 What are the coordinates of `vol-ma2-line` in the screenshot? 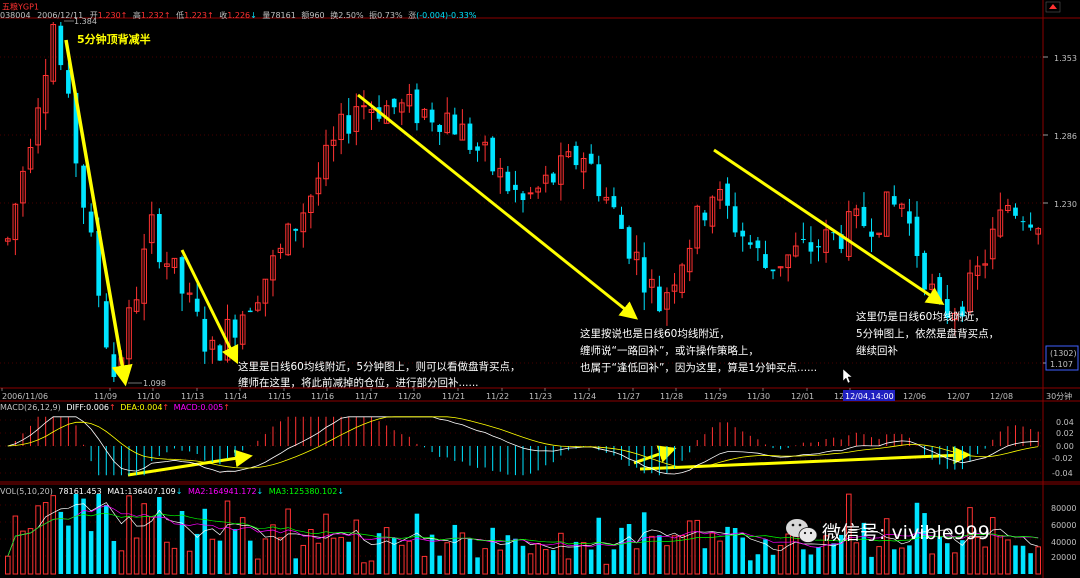 It's located at (523, 531).